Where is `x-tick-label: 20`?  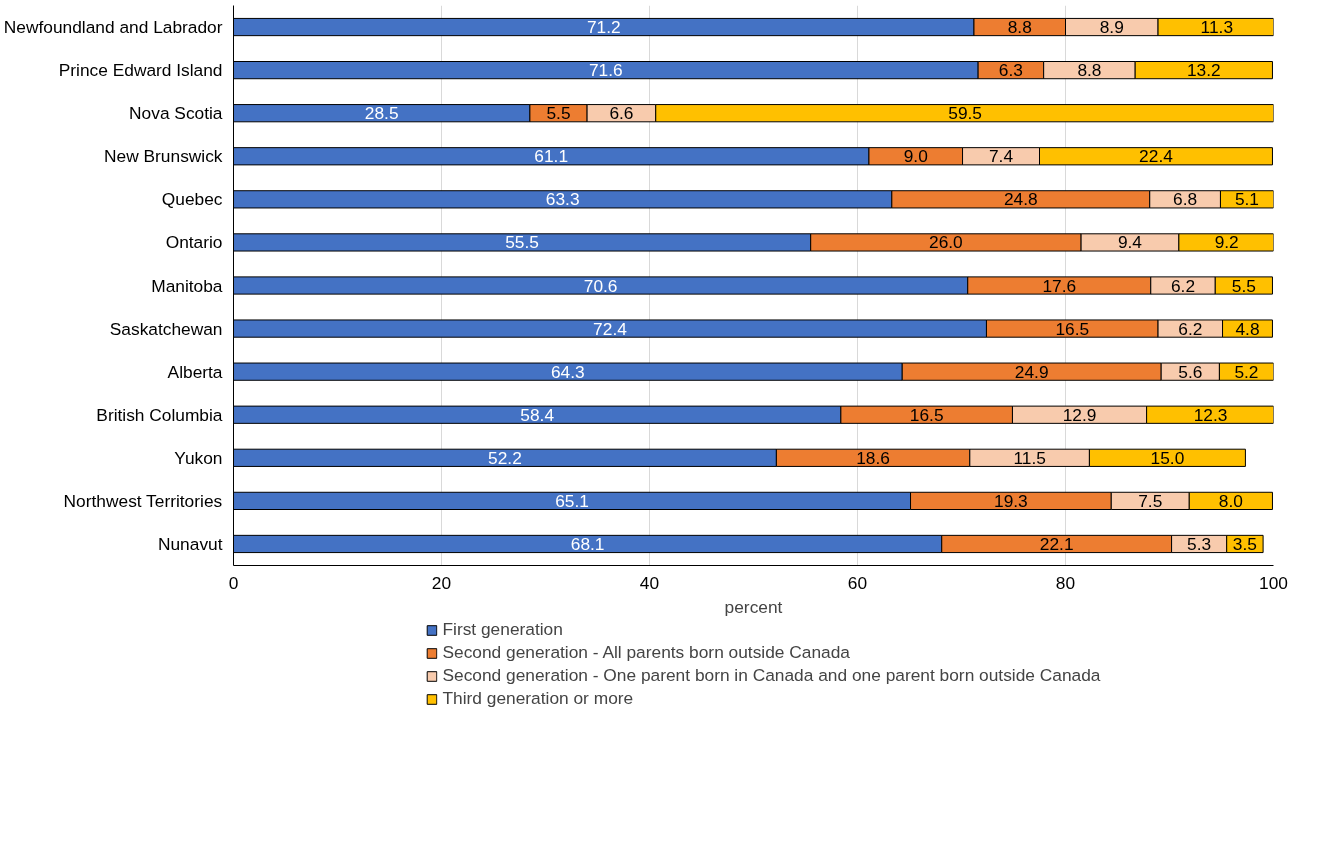 x-tick-label: 20 is located at coordinates (441, 582).